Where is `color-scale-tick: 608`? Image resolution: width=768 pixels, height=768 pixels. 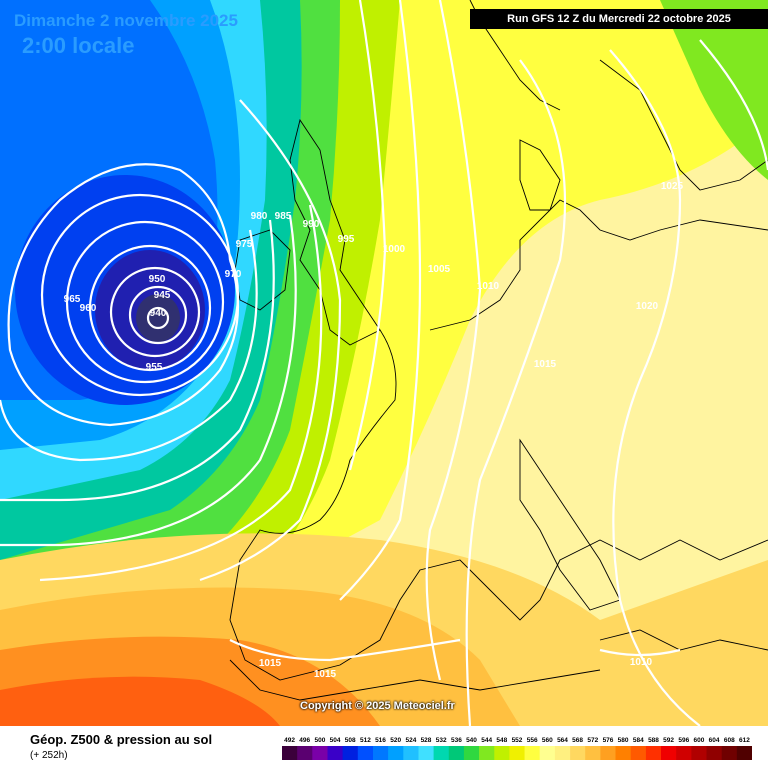
color-scale-tick: 608 is located at coordinates (729, 740).